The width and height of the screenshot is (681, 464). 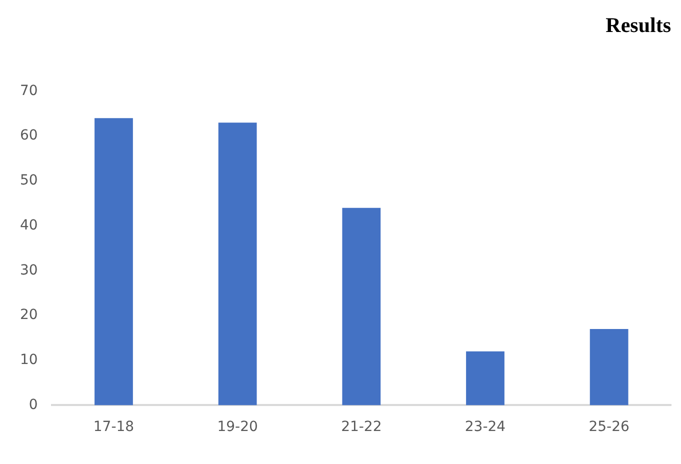 I want to click on x-tick-label: 19-20, so click(x=237, y=427).